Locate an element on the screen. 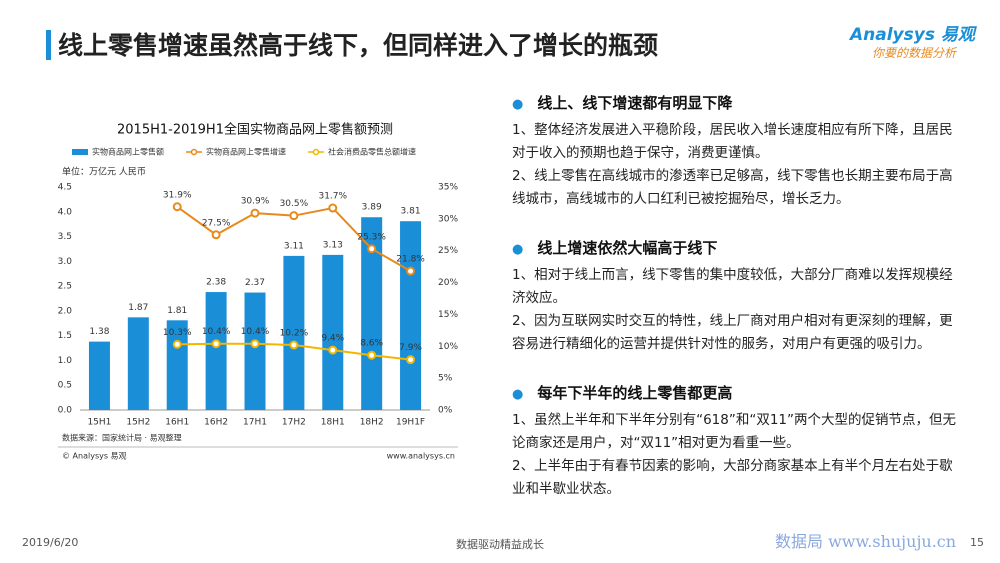 This screenshot has height=563, width=1000. y2-tick-label: 20% is located at coordinates (448, 283).